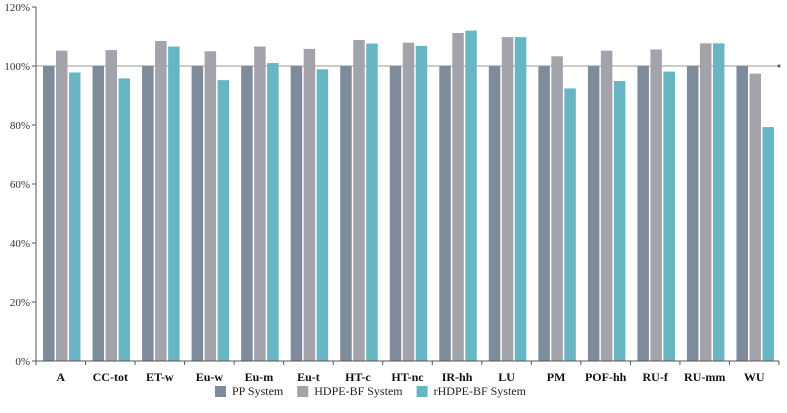 Image resolution: width=787 pixels, height=413 pixels. I want to click on bar-hdpe-bf-system-pm, so click(557, 208).